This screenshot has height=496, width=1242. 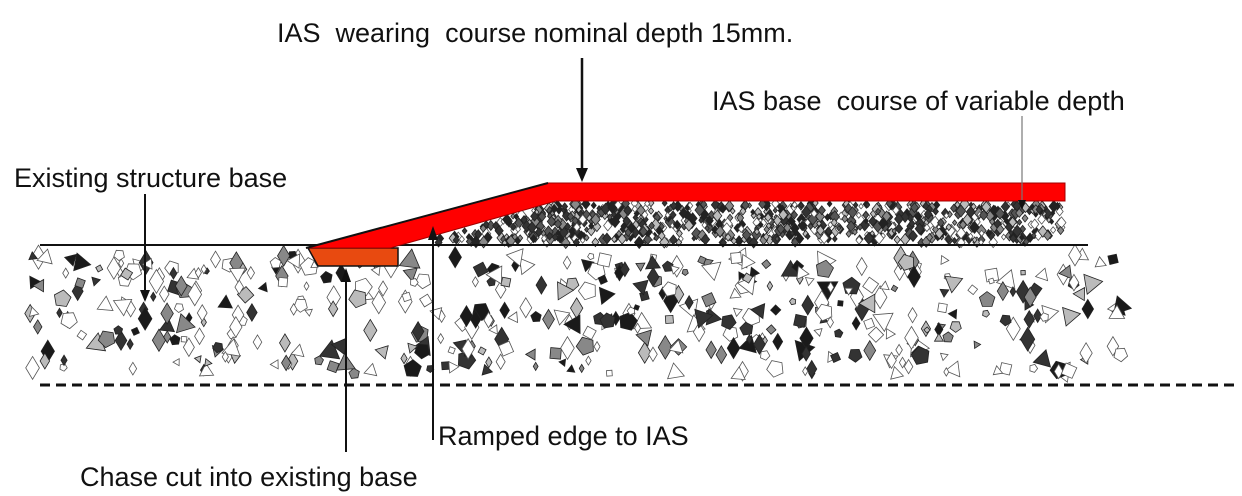 I want to click on ramp-top-edge, so click(x=427, y=215).